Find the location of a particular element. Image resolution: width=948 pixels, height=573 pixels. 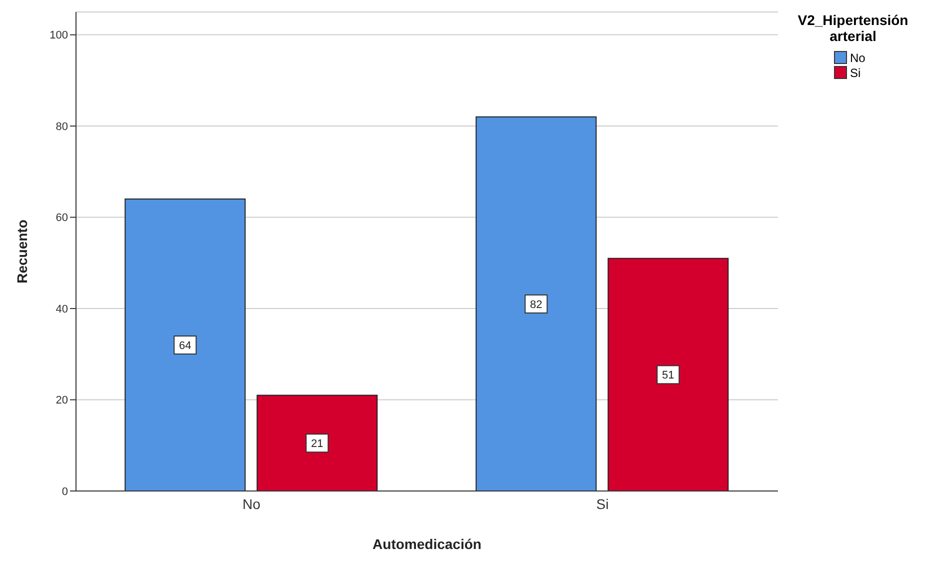

y-tick-label: 100 is located at coordinates (59, 36).